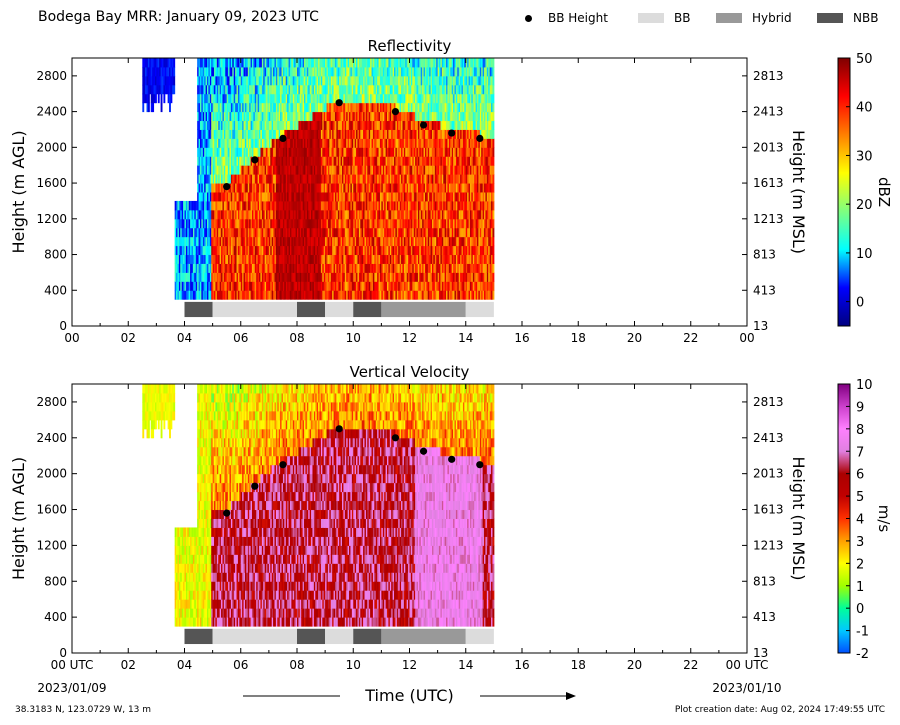  I want to click on y-tick-label: 800, so click(55, 255).